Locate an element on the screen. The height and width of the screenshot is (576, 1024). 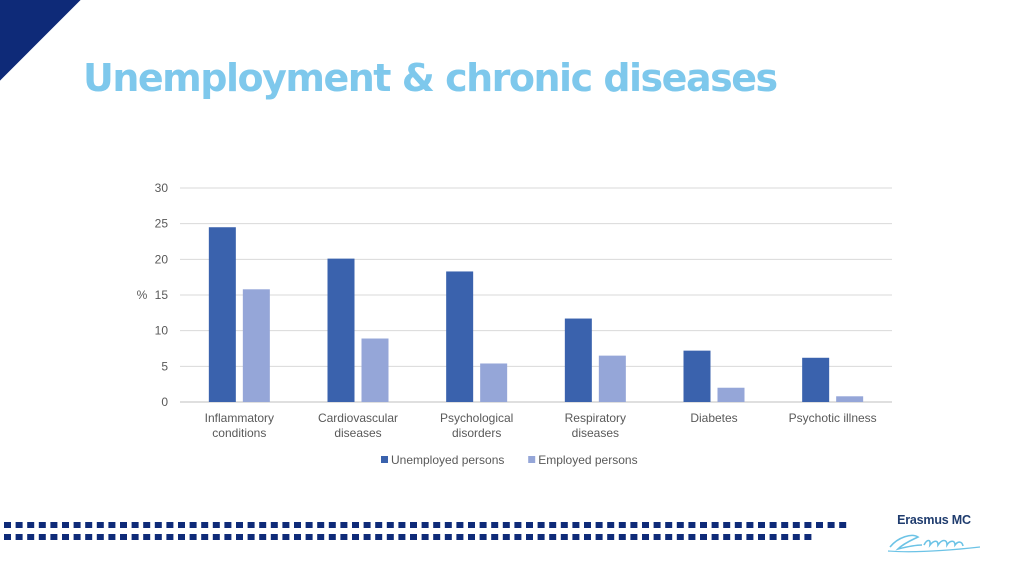
legend-swatch is located at coordinates (384, 459).